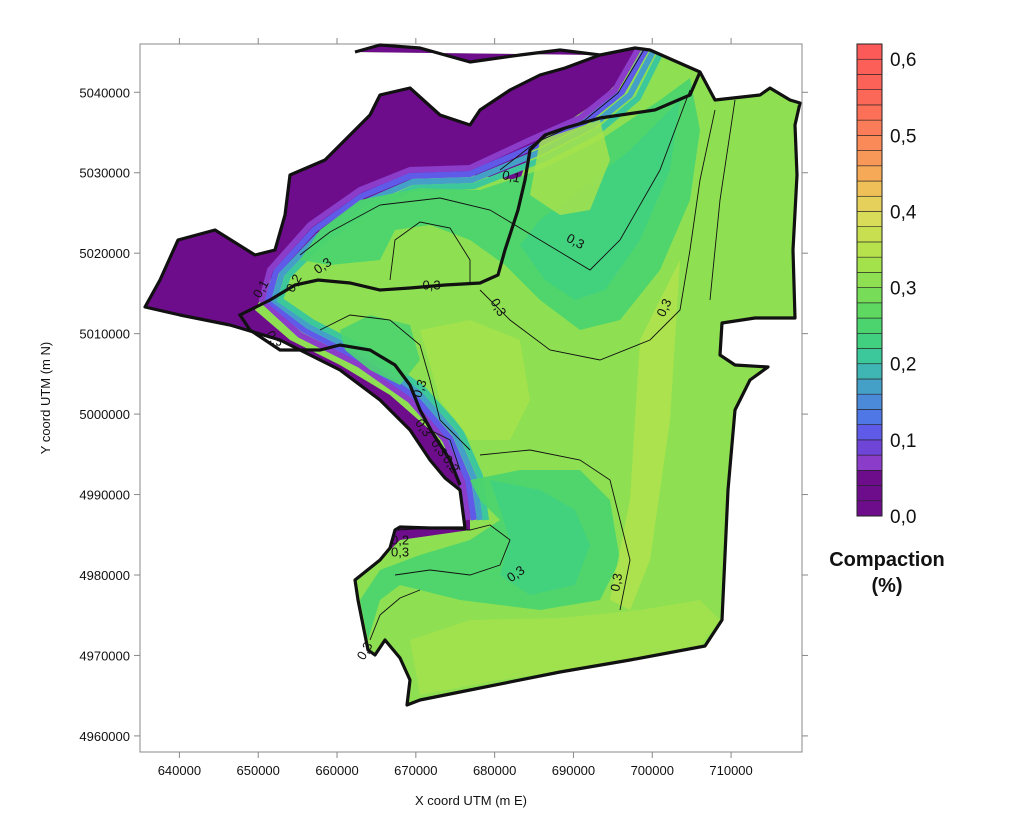 Image resolution: width=1015 pixels, height=818 pixels. What do you see at coordinates (573, 770) in the screenshot?
I see `x-tick-label: 690000` at bounding box center [573, 770].